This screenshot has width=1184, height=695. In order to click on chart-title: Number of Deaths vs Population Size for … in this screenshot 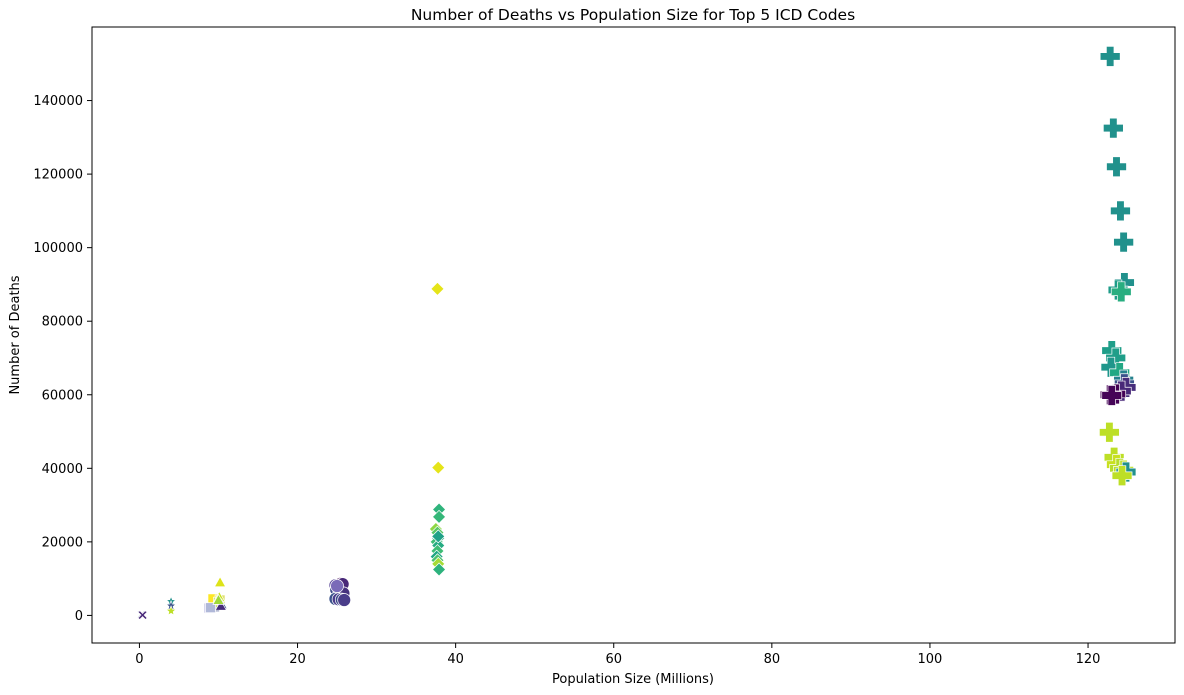, I will do `click(633, 15)`.